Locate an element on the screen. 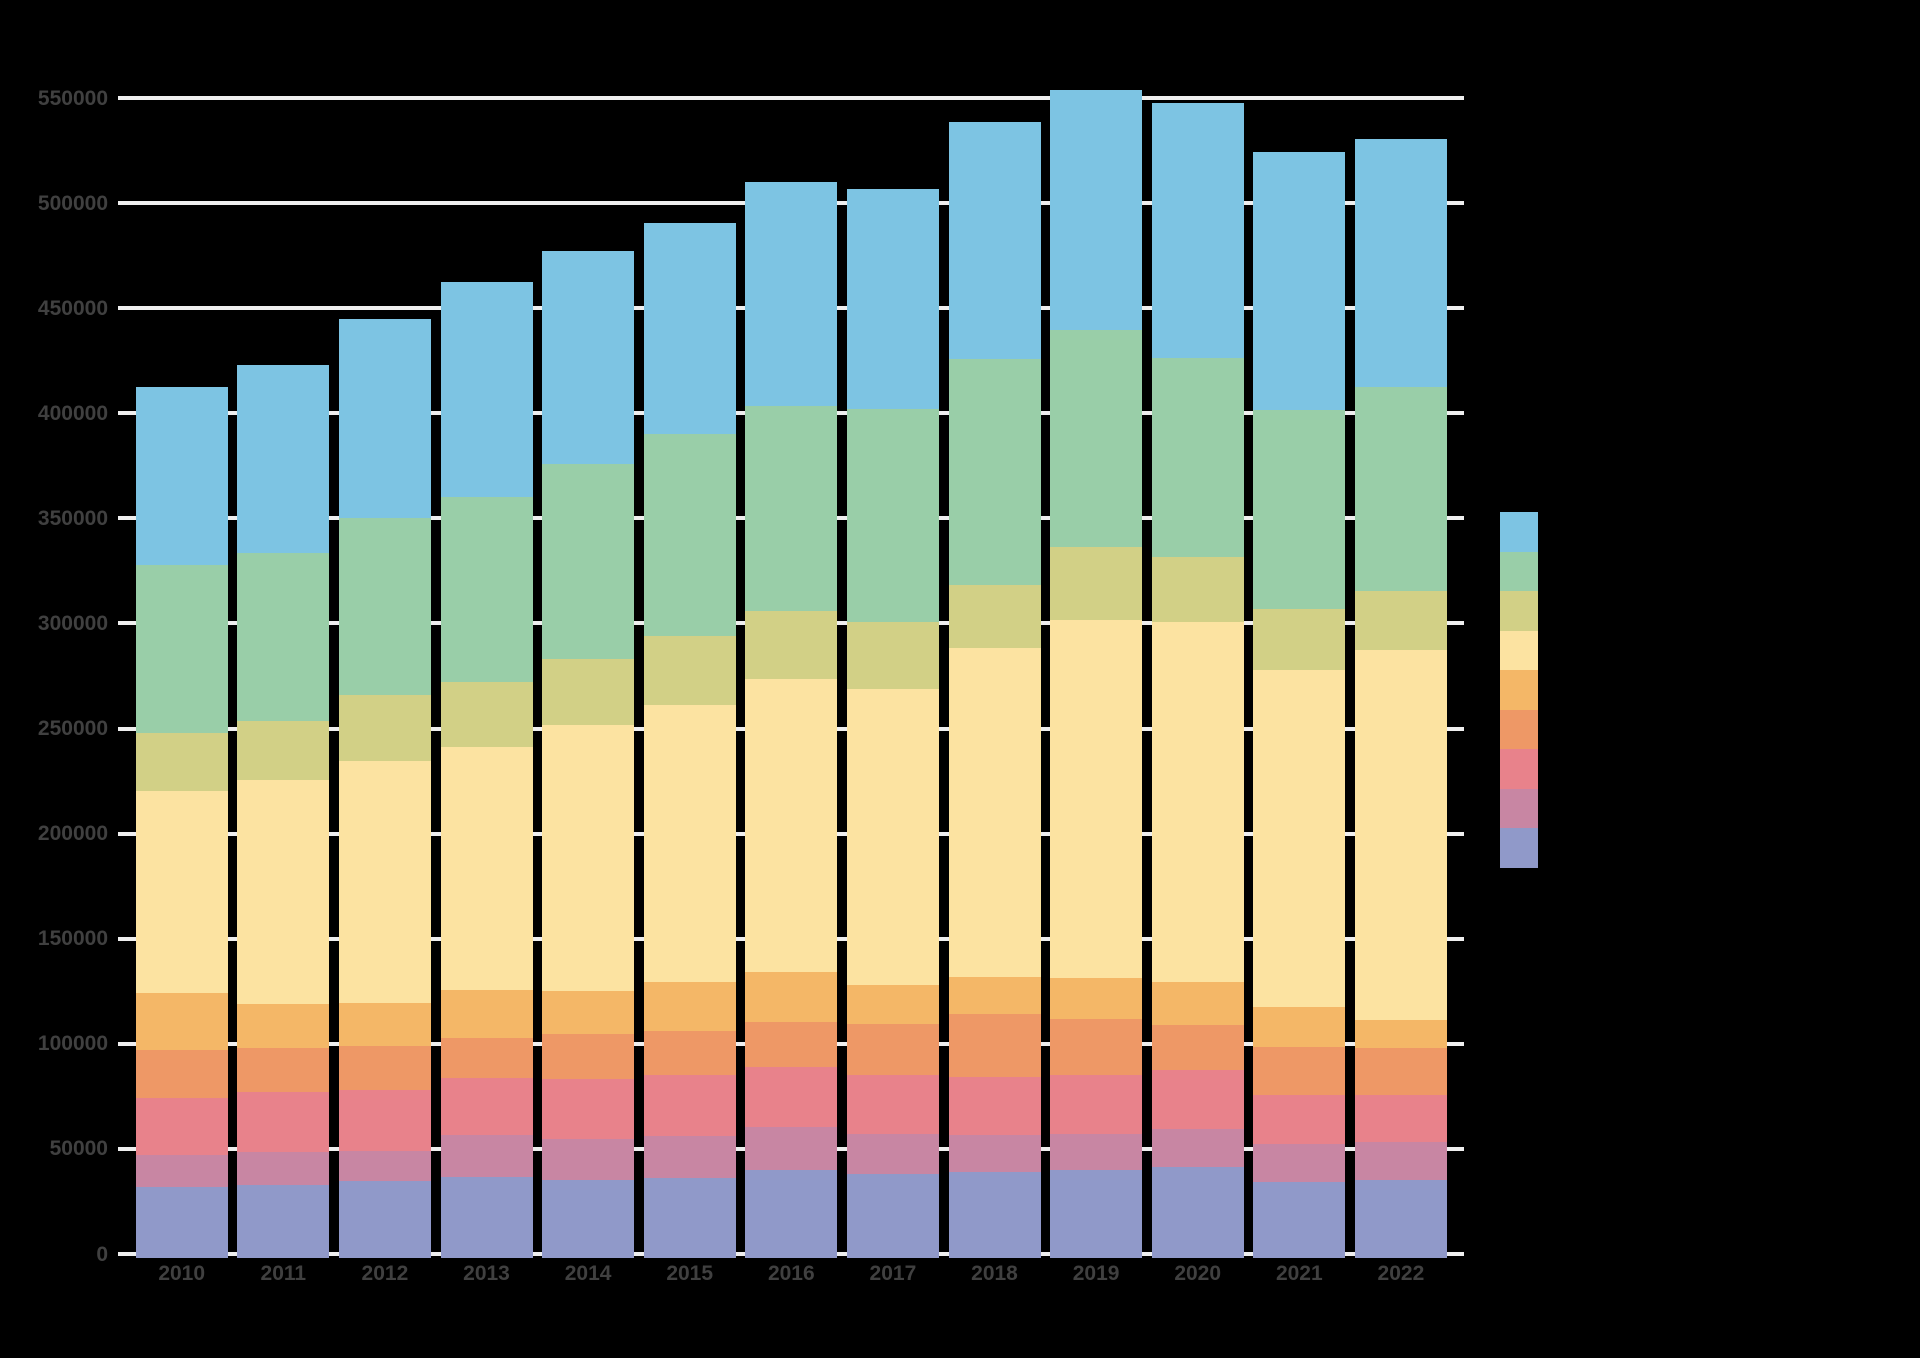  bar-segment-light-blue-2016 is located at coordinates (791, 293).